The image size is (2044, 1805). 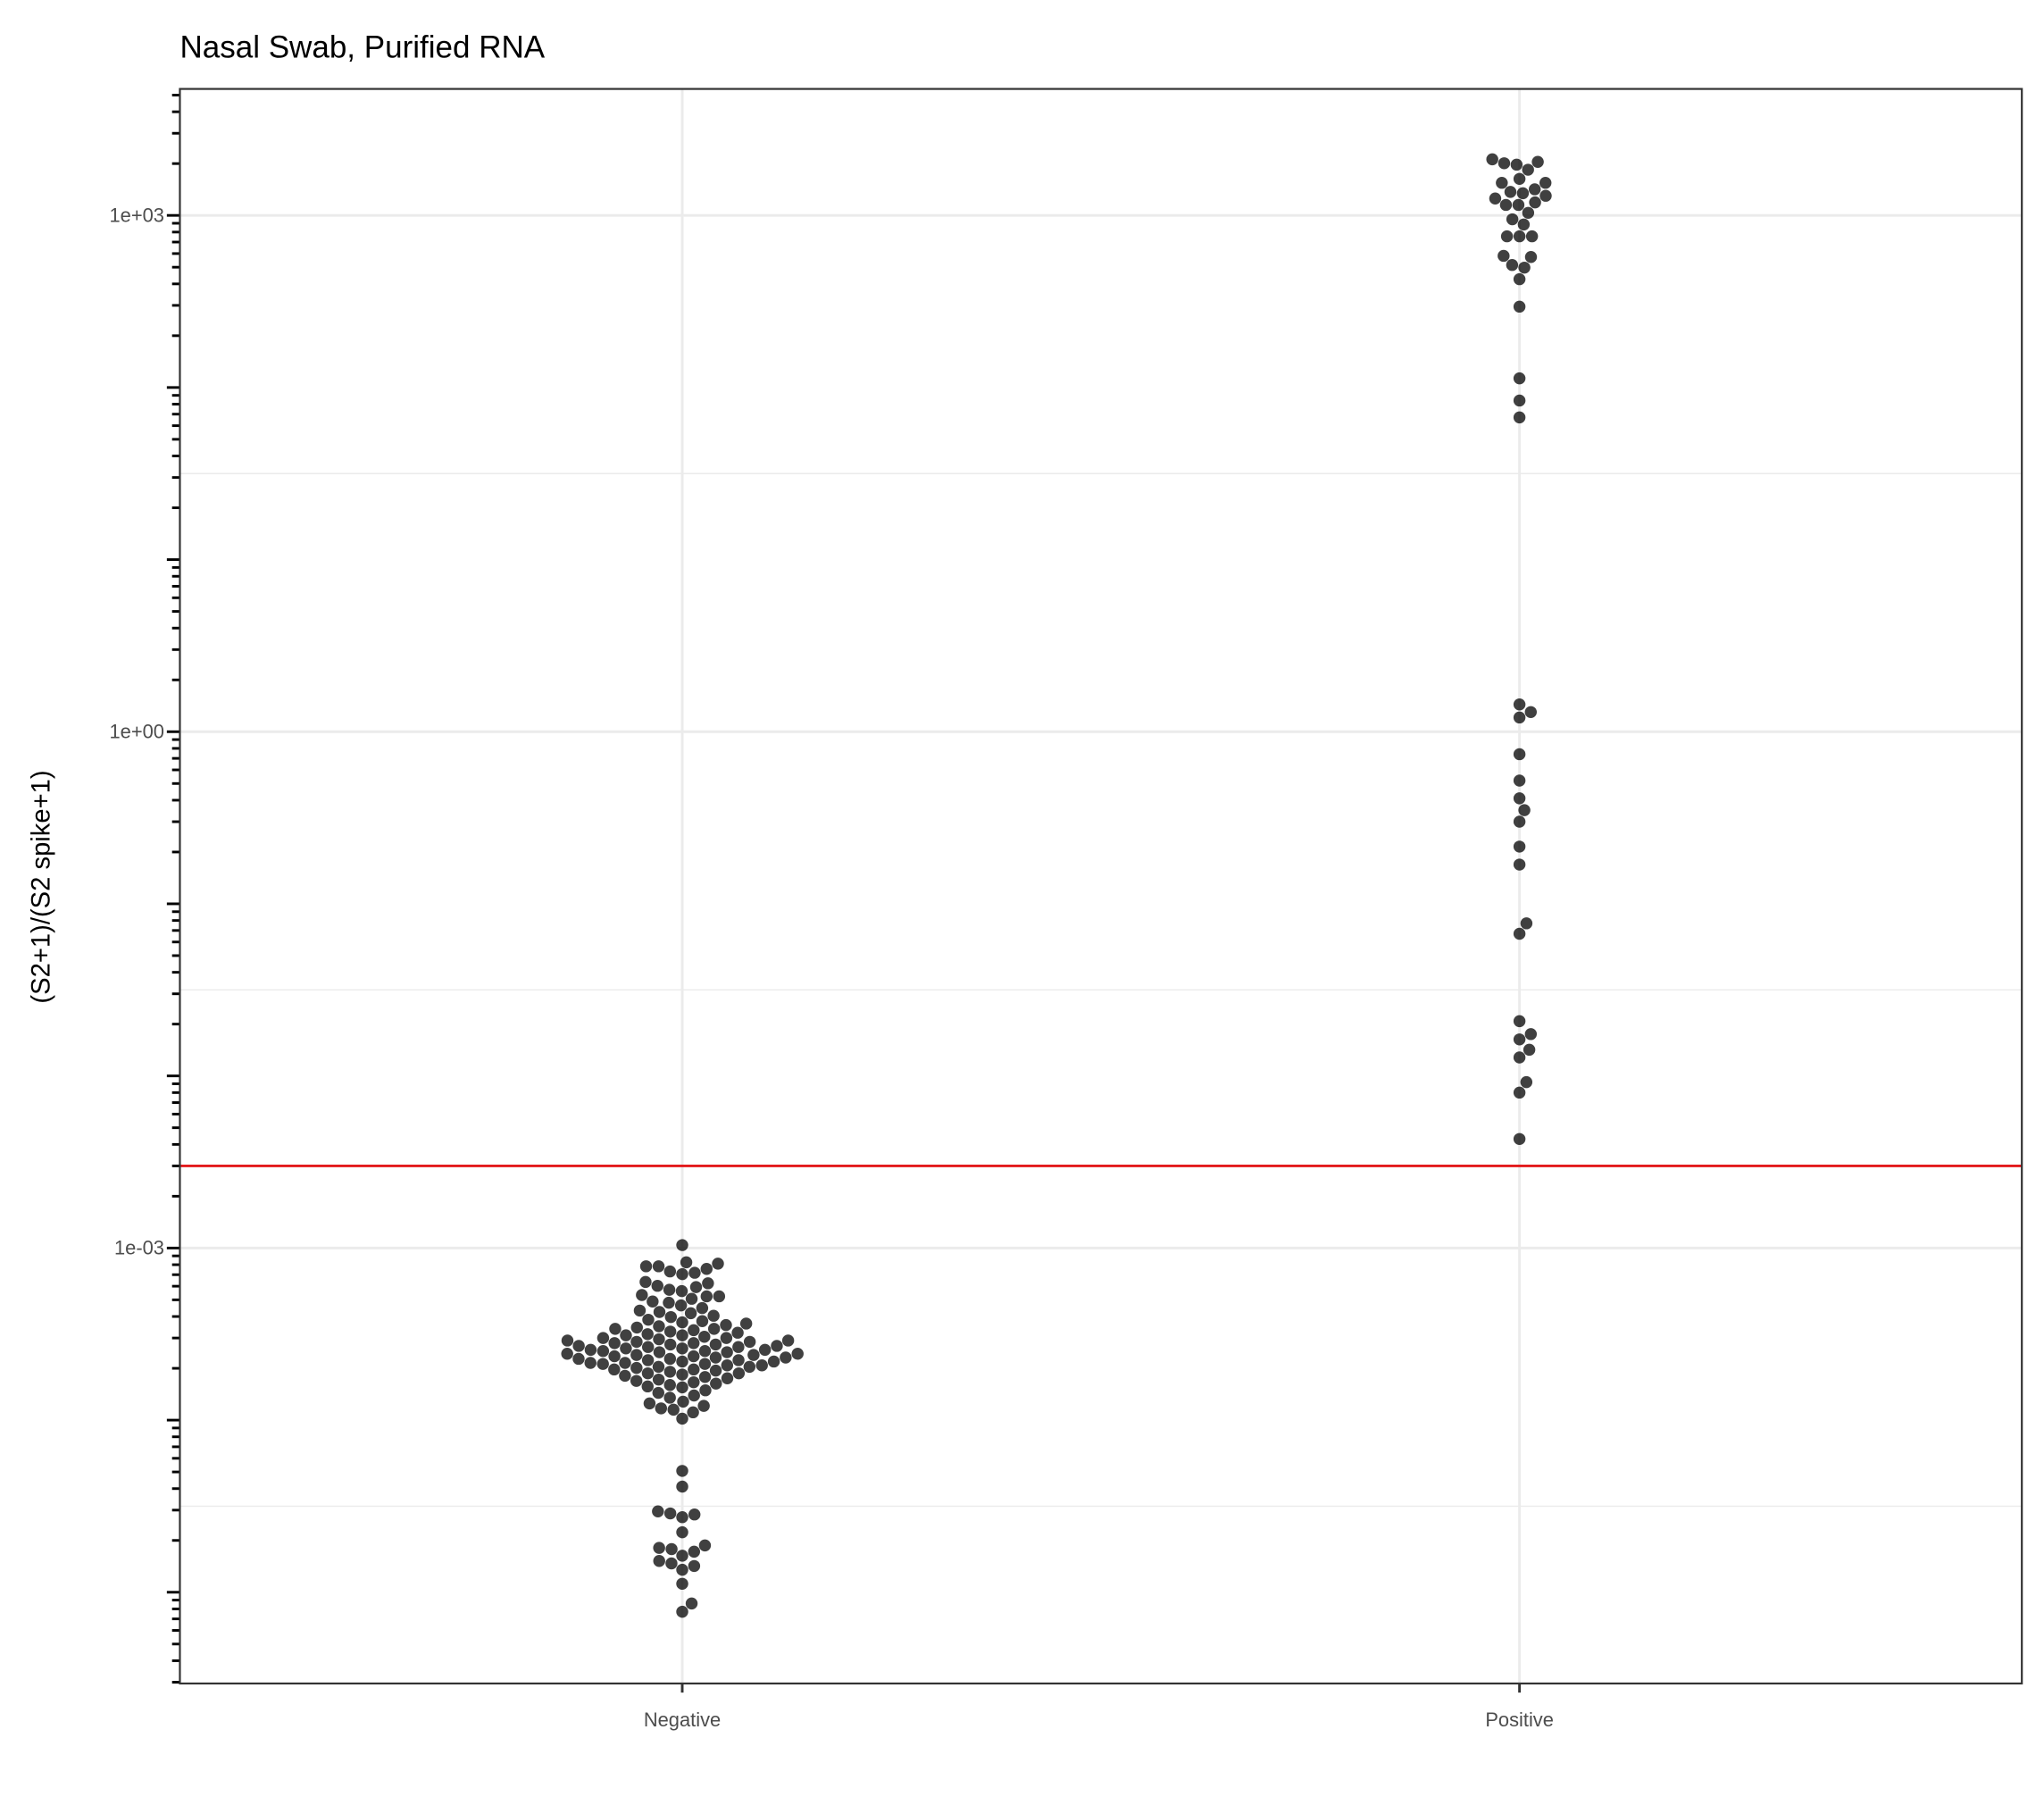 What do you see at coordinates (682, 1720) in the screenshot?
I see `x-tick-label: Negative` at bounding box center [682, 1720].